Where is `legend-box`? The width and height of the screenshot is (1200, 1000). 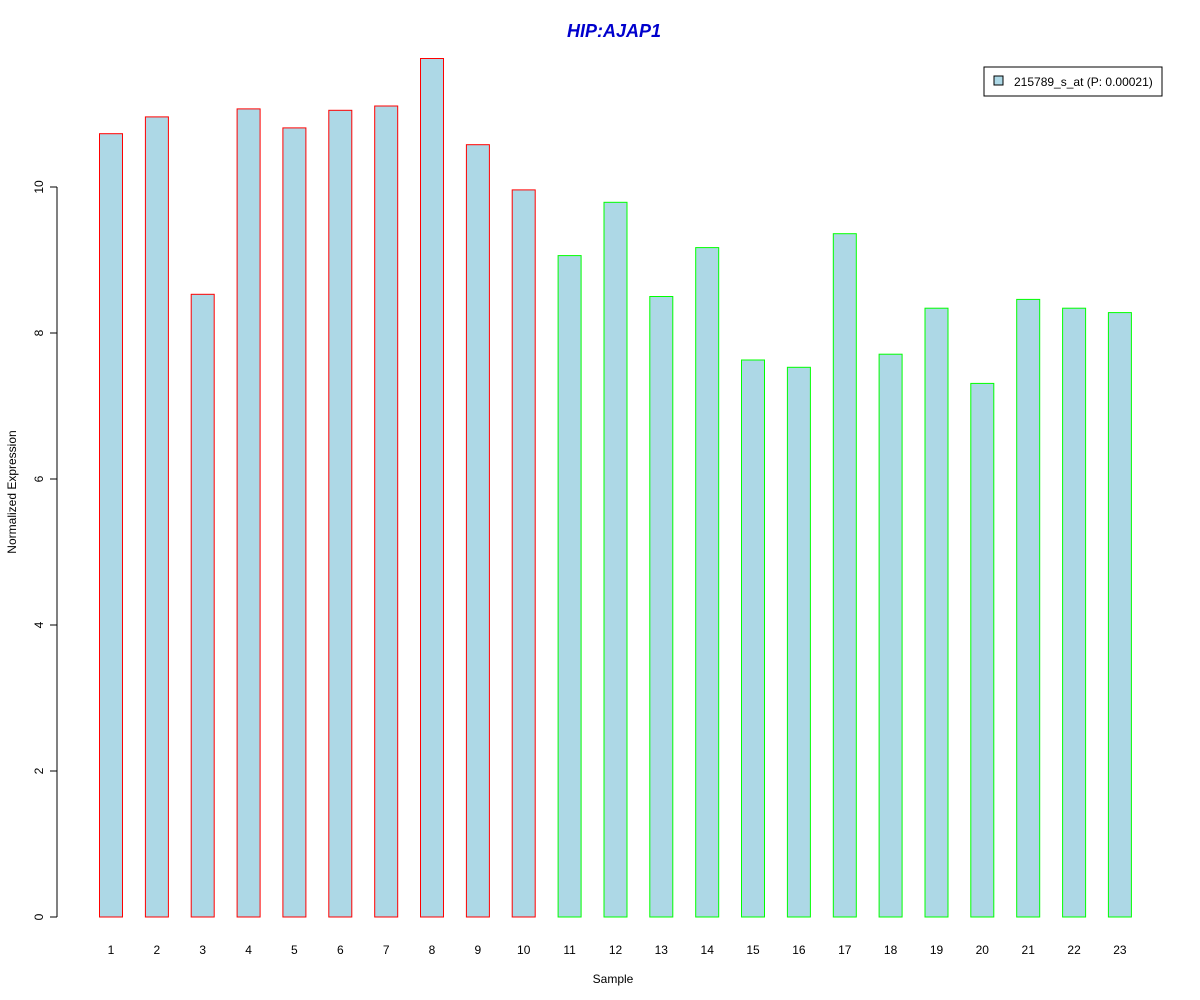 legend-box is located at coordinates (1073, 81).